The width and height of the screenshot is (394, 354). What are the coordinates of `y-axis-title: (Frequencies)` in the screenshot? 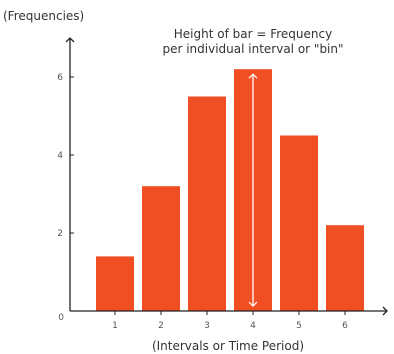 It's located at (43, 16).